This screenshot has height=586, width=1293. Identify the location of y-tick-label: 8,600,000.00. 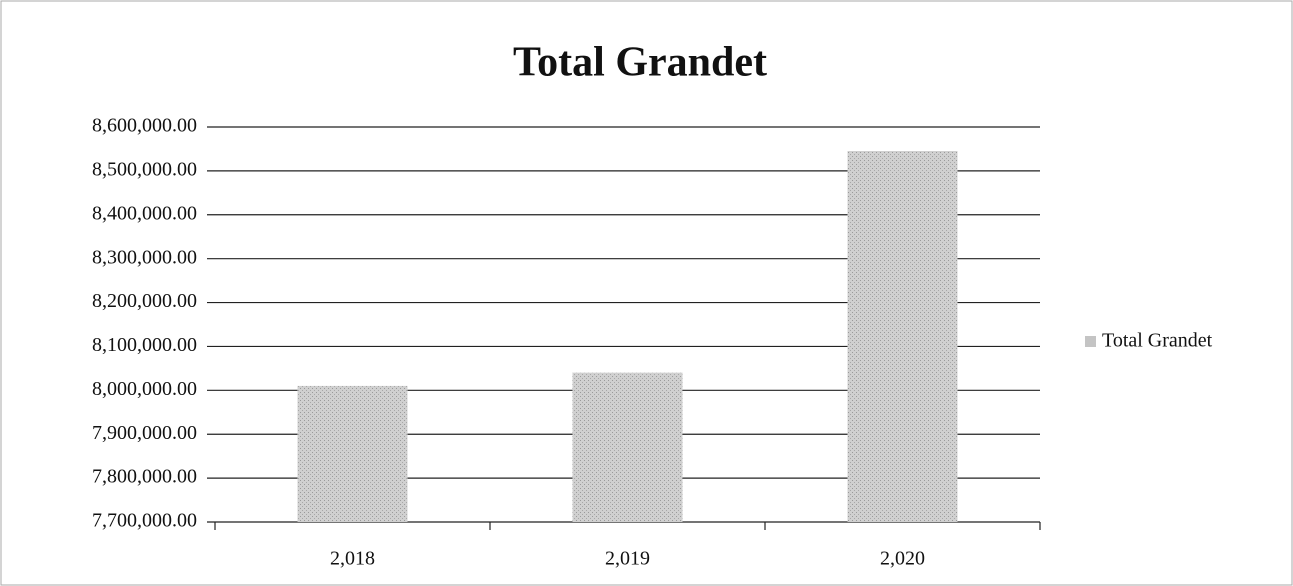
(144, 126).